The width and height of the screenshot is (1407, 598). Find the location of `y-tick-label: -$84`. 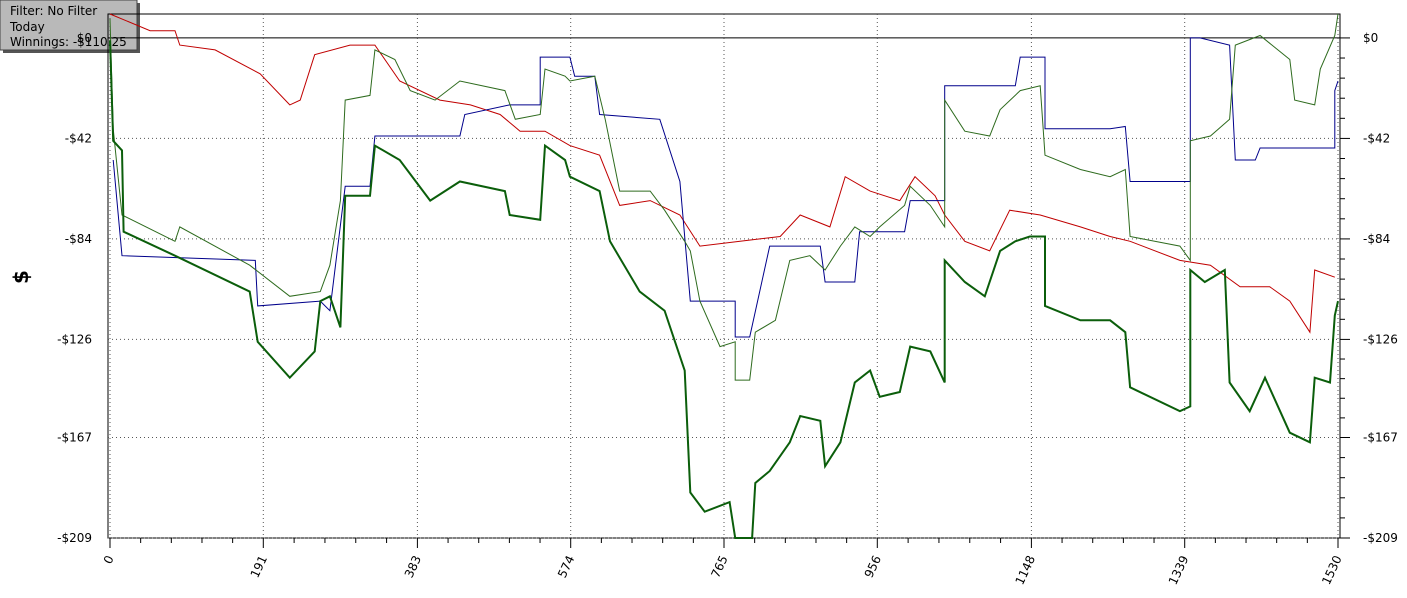

y-tick-label: -$84 is located at coordinates (78, 239).